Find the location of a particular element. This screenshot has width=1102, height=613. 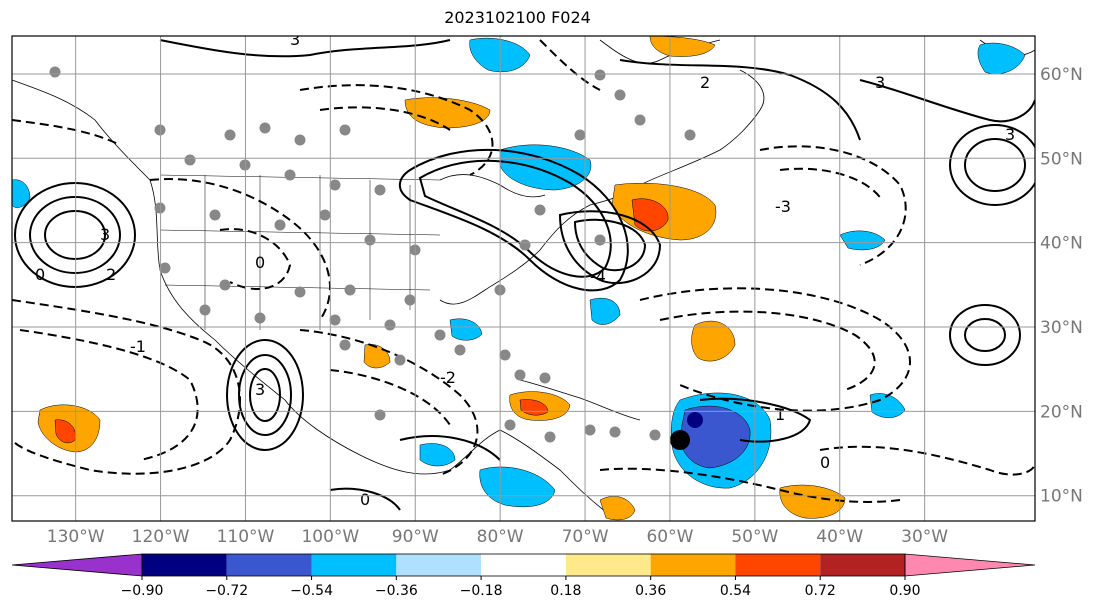

latitude-label: 60°N is located at coordinates (1061, 75).